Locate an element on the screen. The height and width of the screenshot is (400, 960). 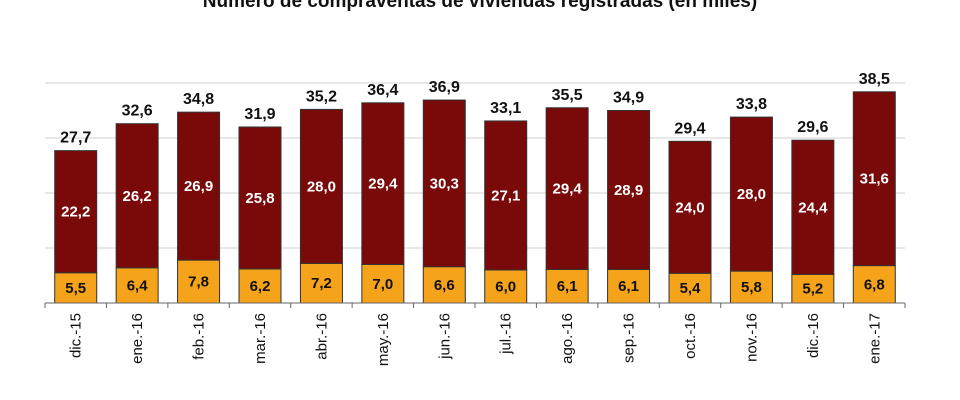
top-segment-label: 24,0 is located at coordinates (689, 207).